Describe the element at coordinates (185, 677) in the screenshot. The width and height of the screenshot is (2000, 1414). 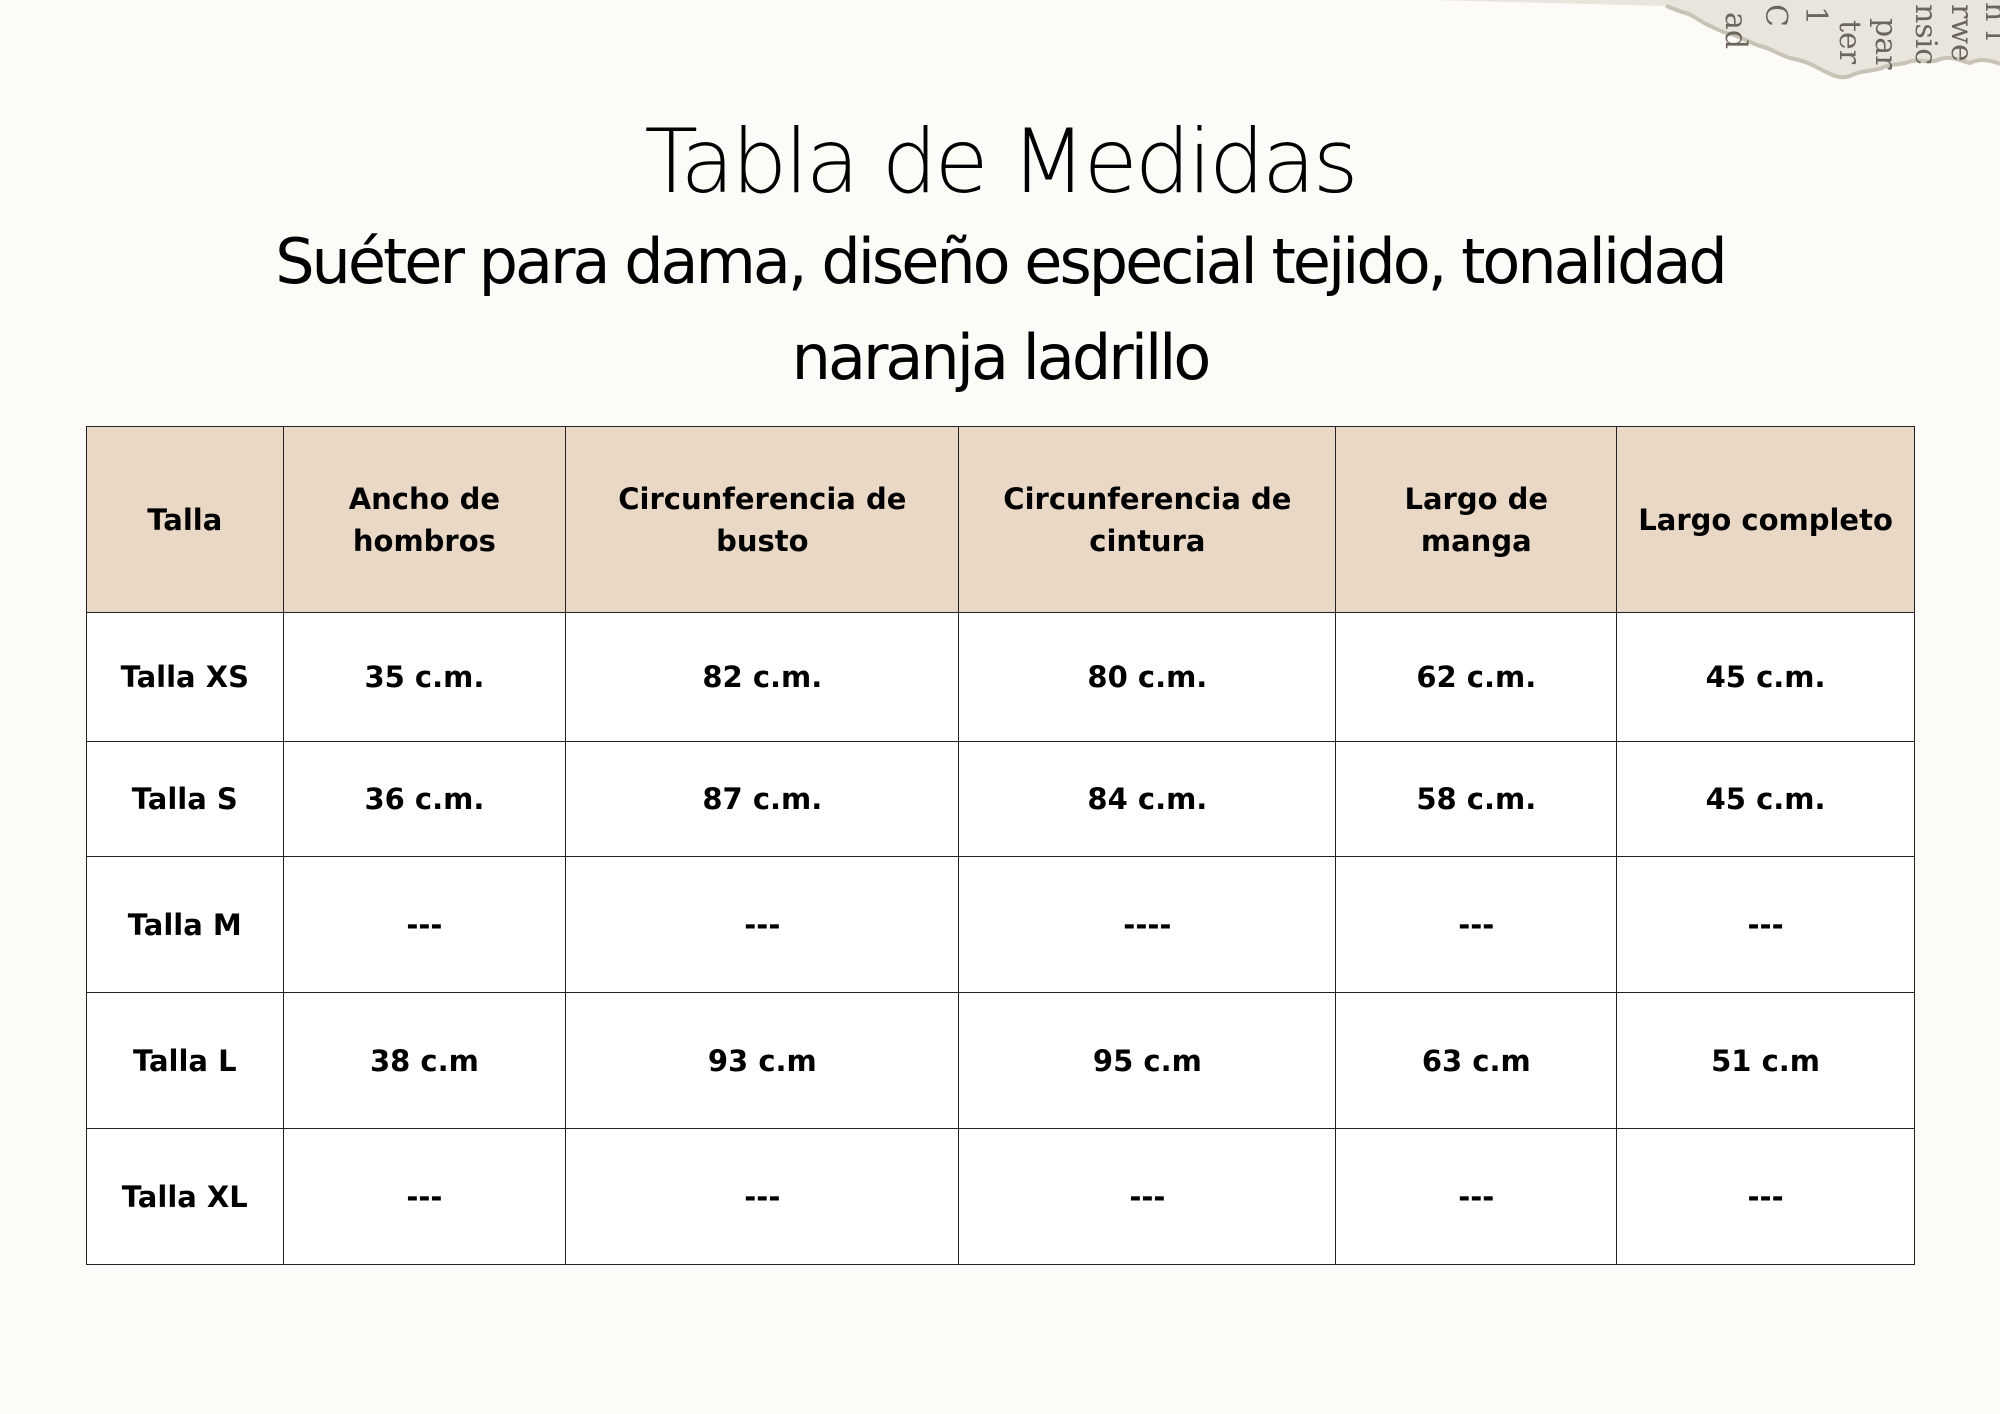
I see `cell-size: Talla XS` at that location.